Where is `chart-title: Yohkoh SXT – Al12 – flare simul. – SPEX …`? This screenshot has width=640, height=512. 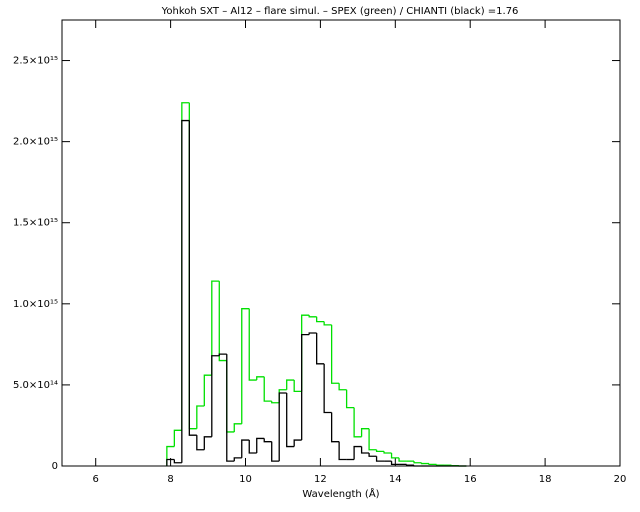 chart-title: Yohkoh SXT – Al12 – flare simul. – SPEX … is located at coordinates (340, 11).